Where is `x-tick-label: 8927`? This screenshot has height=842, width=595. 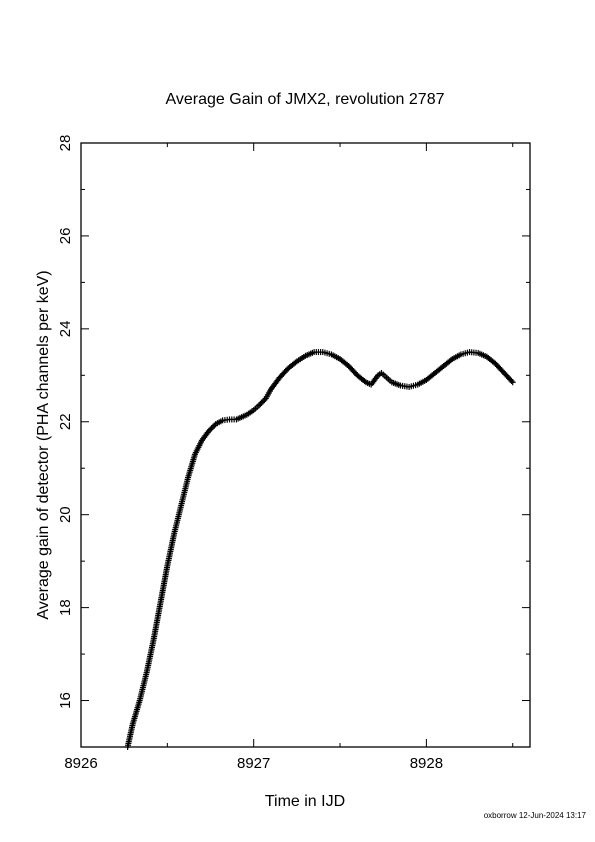 x-tick-label: 8927 is located at coordinates (253, 763).